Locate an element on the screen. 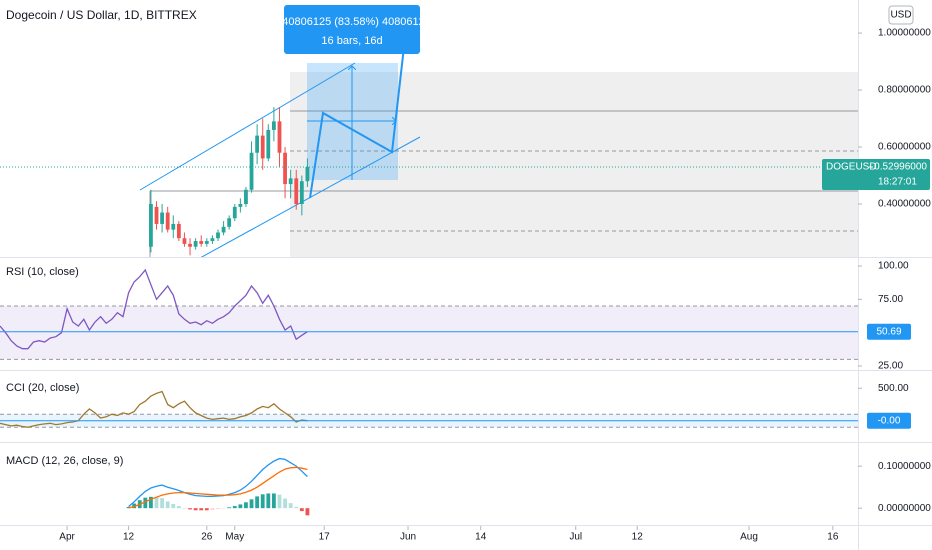  x-tick-label: Jul is located at coordinates (575, 537).